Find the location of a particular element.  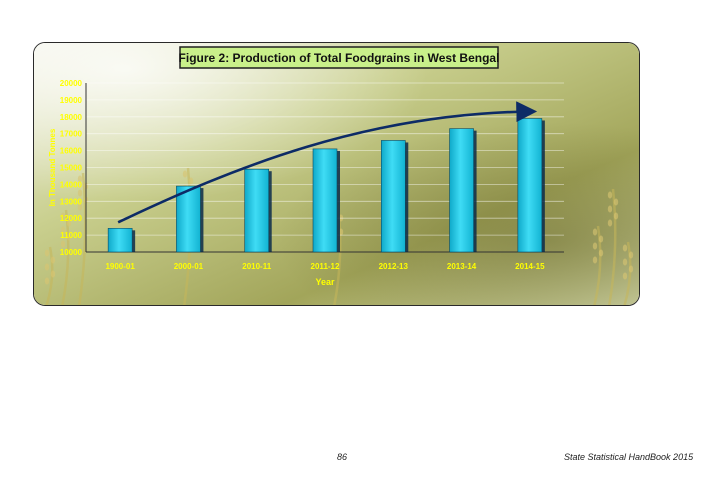

y-tick-label: 17000 is located at coordinates (71, 134).